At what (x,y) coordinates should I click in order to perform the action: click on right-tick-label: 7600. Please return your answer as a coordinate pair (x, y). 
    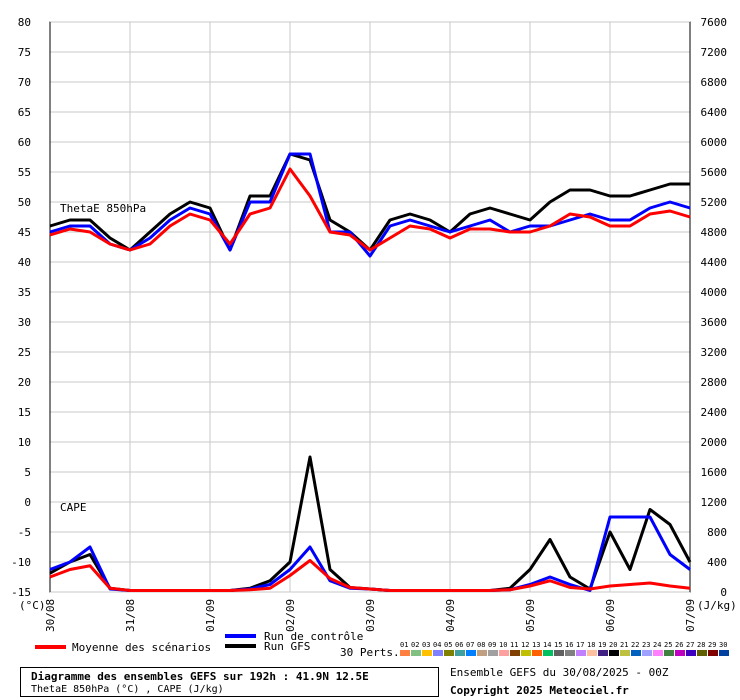
    Looking at the image, I should click on (714, 22).